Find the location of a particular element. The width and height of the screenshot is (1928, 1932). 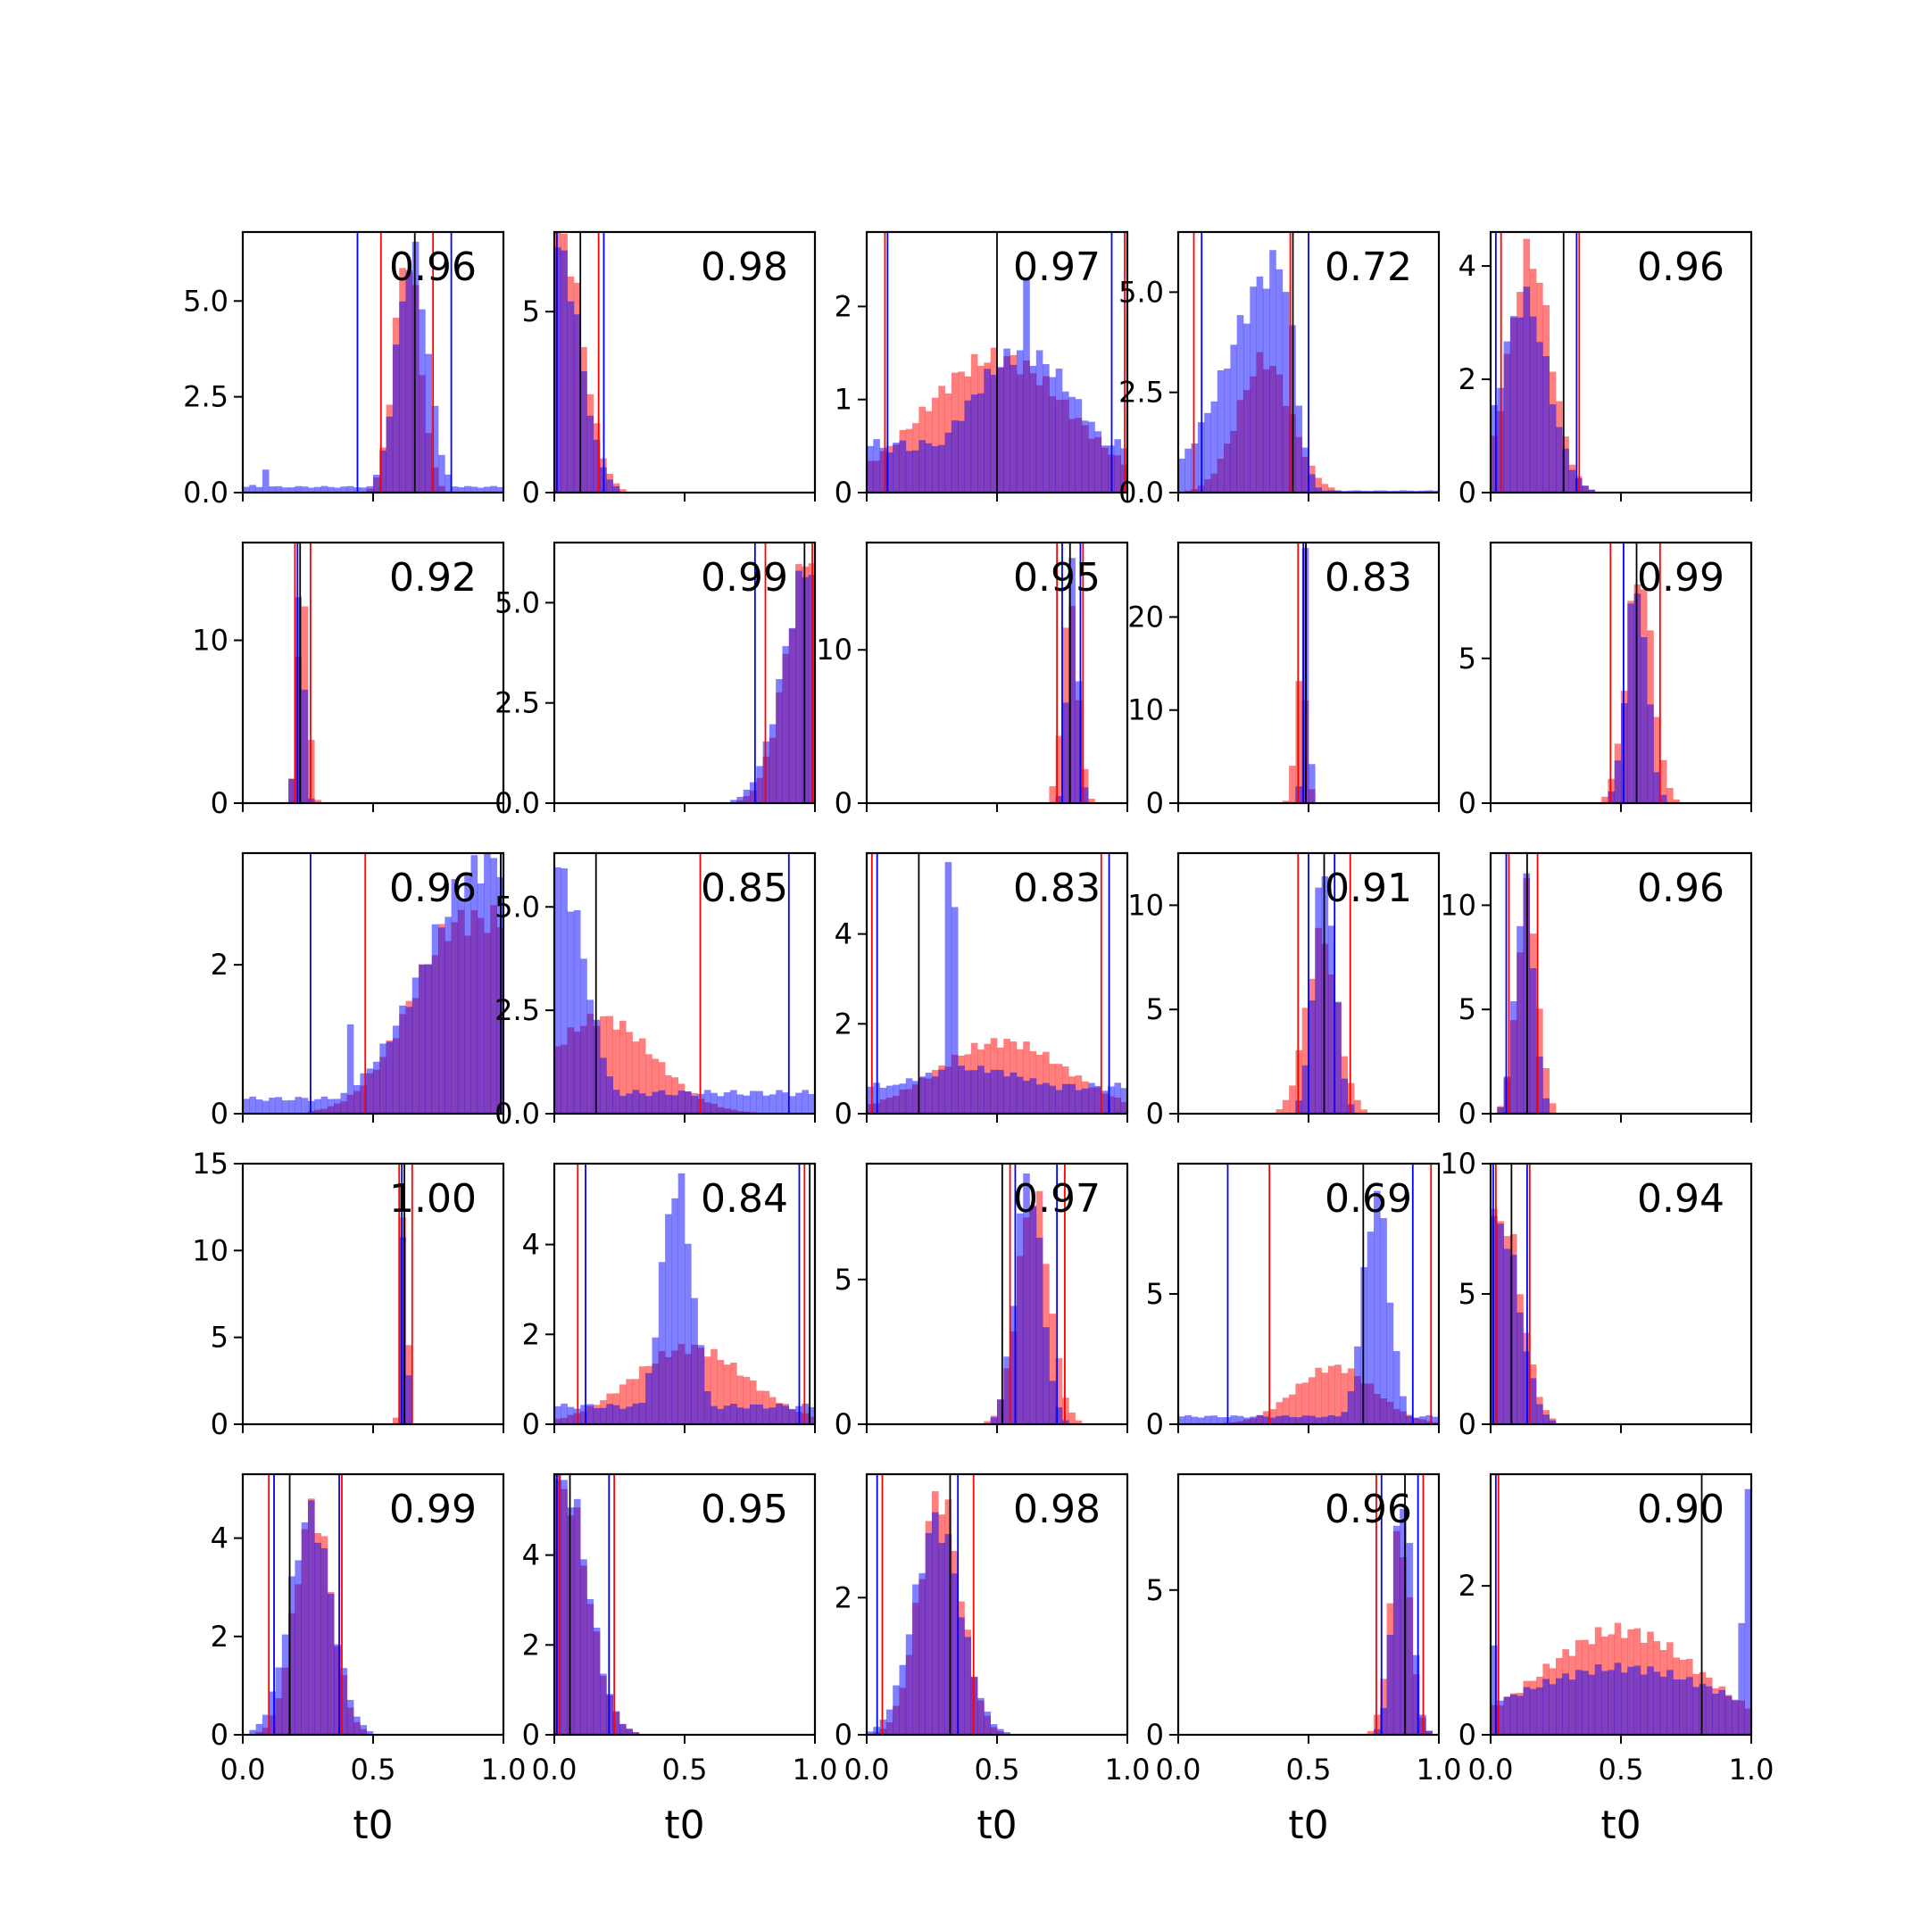

y-tick-label: 0.0 is located at coordinates (517, 1114).